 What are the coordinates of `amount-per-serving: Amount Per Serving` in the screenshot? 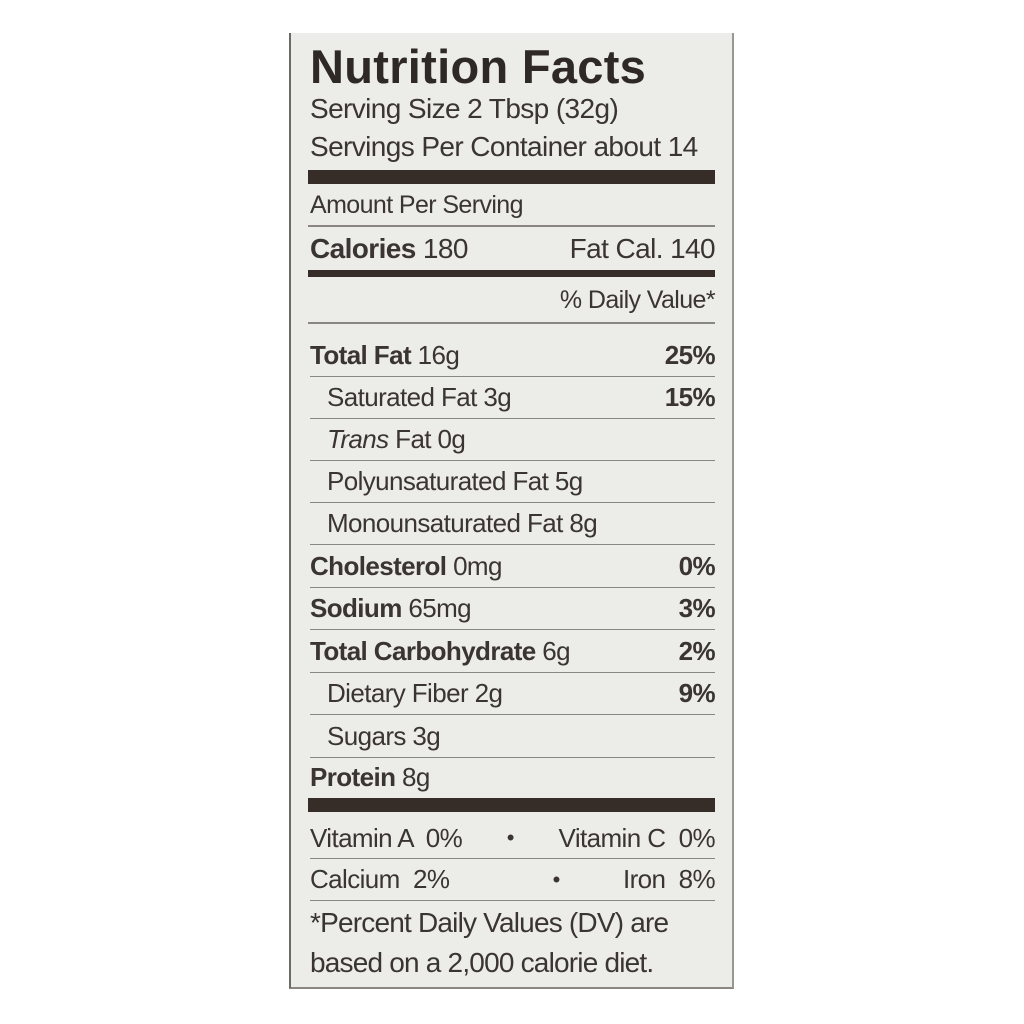 It's located at (417, 205).